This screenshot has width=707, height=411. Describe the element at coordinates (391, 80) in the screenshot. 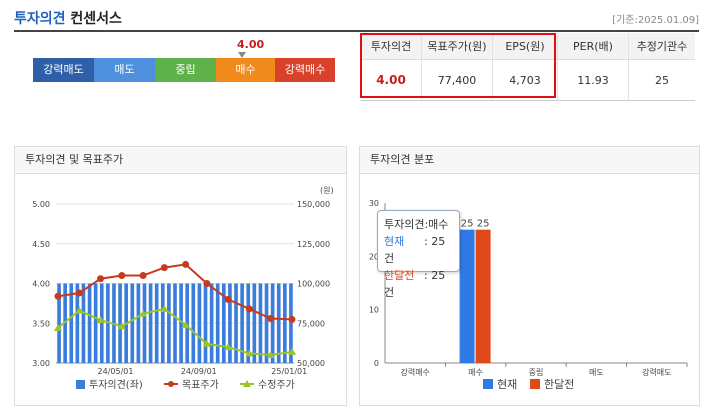

I see `table-cell: 4.00` at that location.